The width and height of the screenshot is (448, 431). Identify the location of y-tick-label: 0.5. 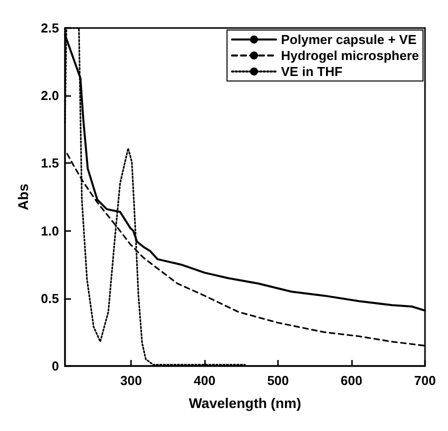
(49, 298).